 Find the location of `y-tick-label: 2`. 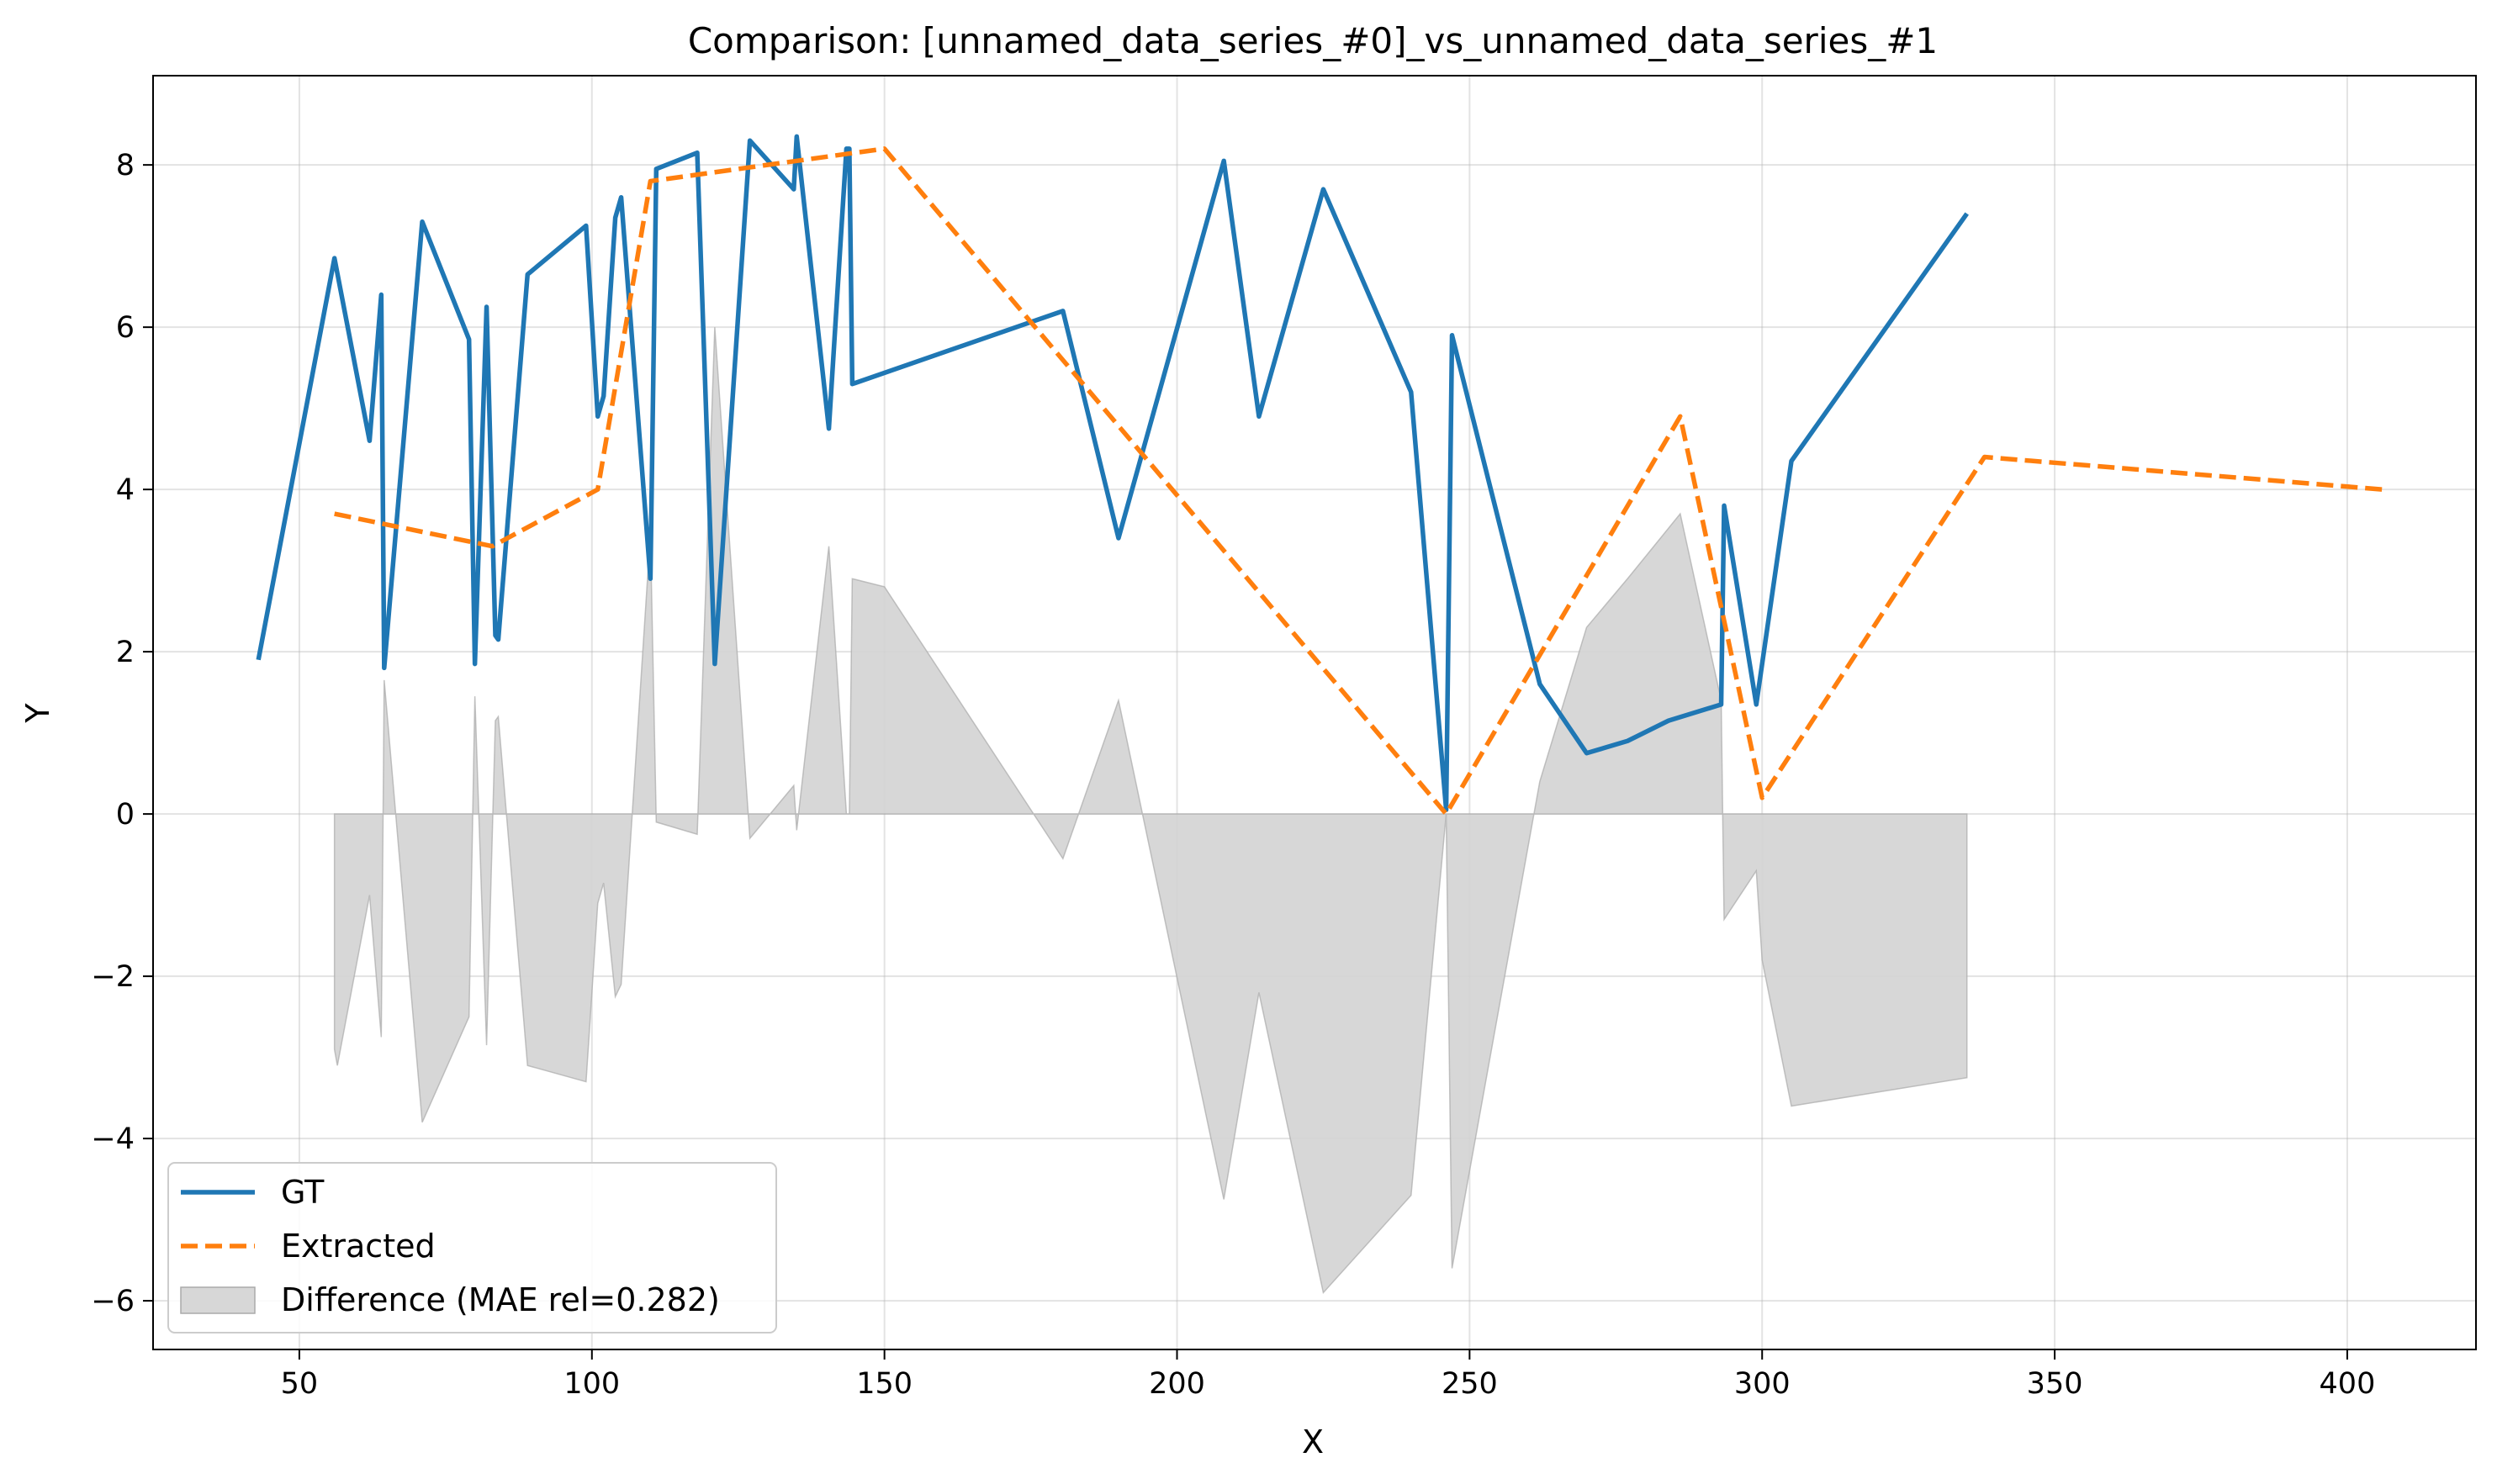

y-tick-label: 2 is located at coordinates (126, 652).